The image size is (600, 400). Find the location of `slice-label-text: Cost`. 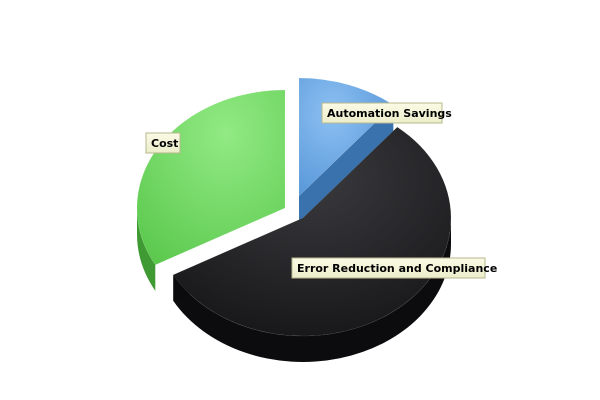

slice-label-text: Cost is located at coordinates (164, 143).